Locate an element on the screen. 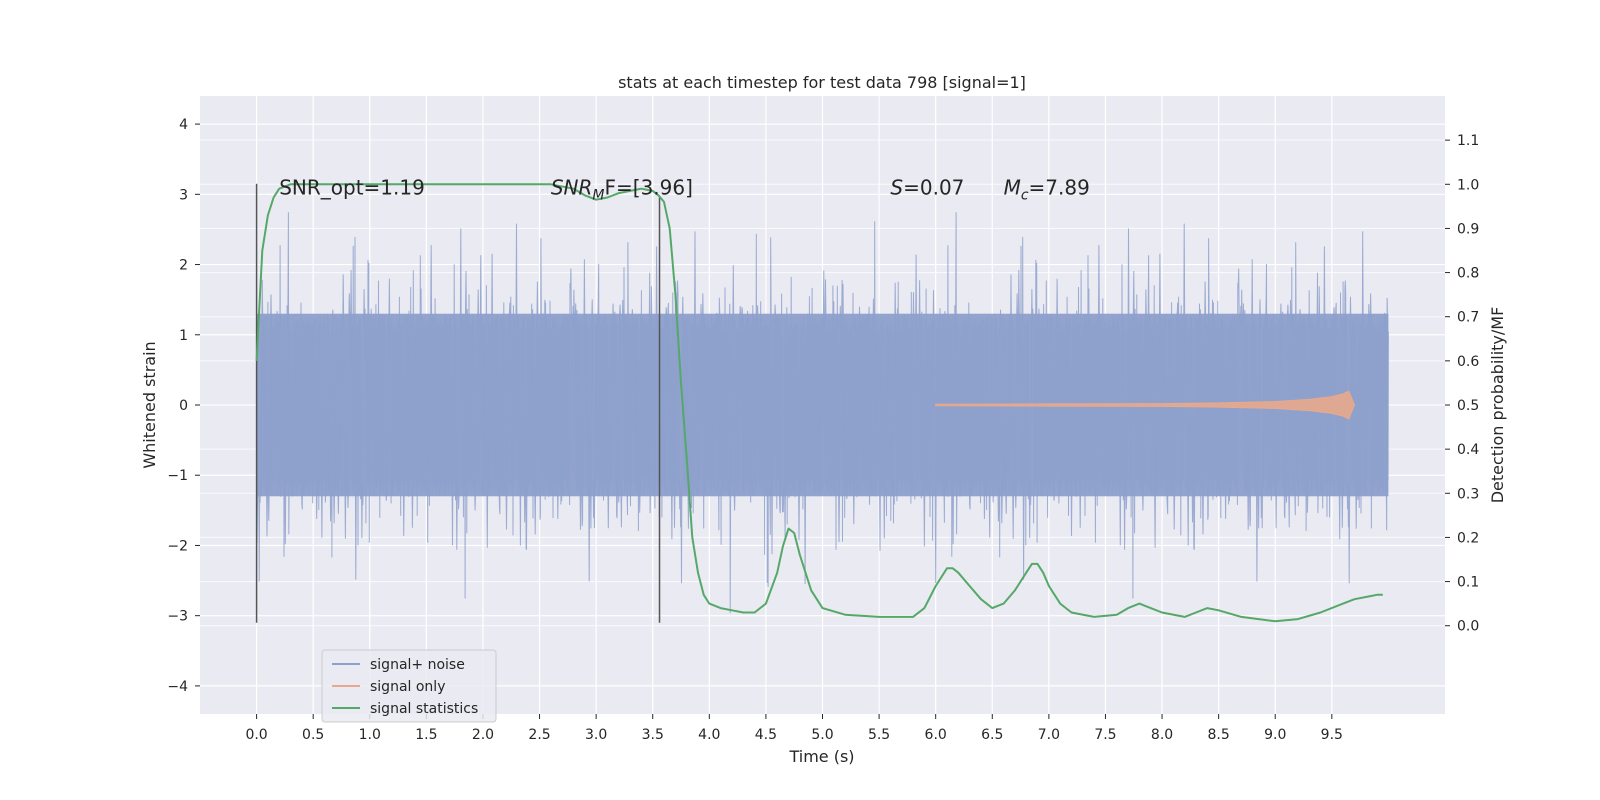 Image resolution: width=1600 pixels, height=800 pixels. annotation-s: S=0.07 is located at coordinates (927, 187).